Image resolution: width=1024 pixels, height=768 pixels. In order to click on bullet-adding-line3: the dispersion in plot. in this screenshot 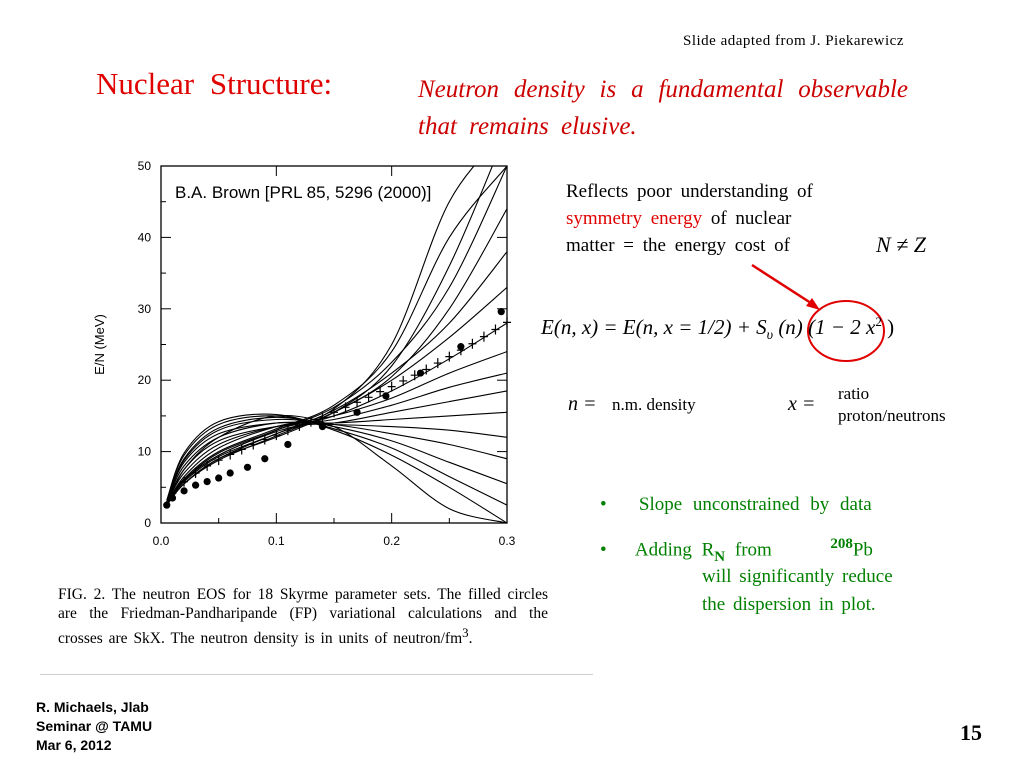, I will do `click(789, 604)`.